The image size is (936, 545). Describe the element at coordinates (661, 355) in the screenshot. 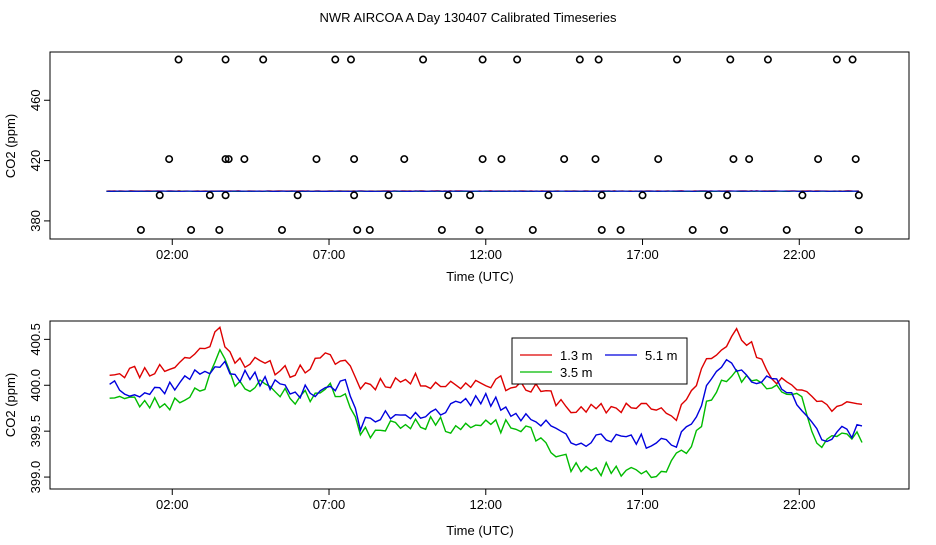

I see `legend-label-5-1m: 5.1 m` at that location.